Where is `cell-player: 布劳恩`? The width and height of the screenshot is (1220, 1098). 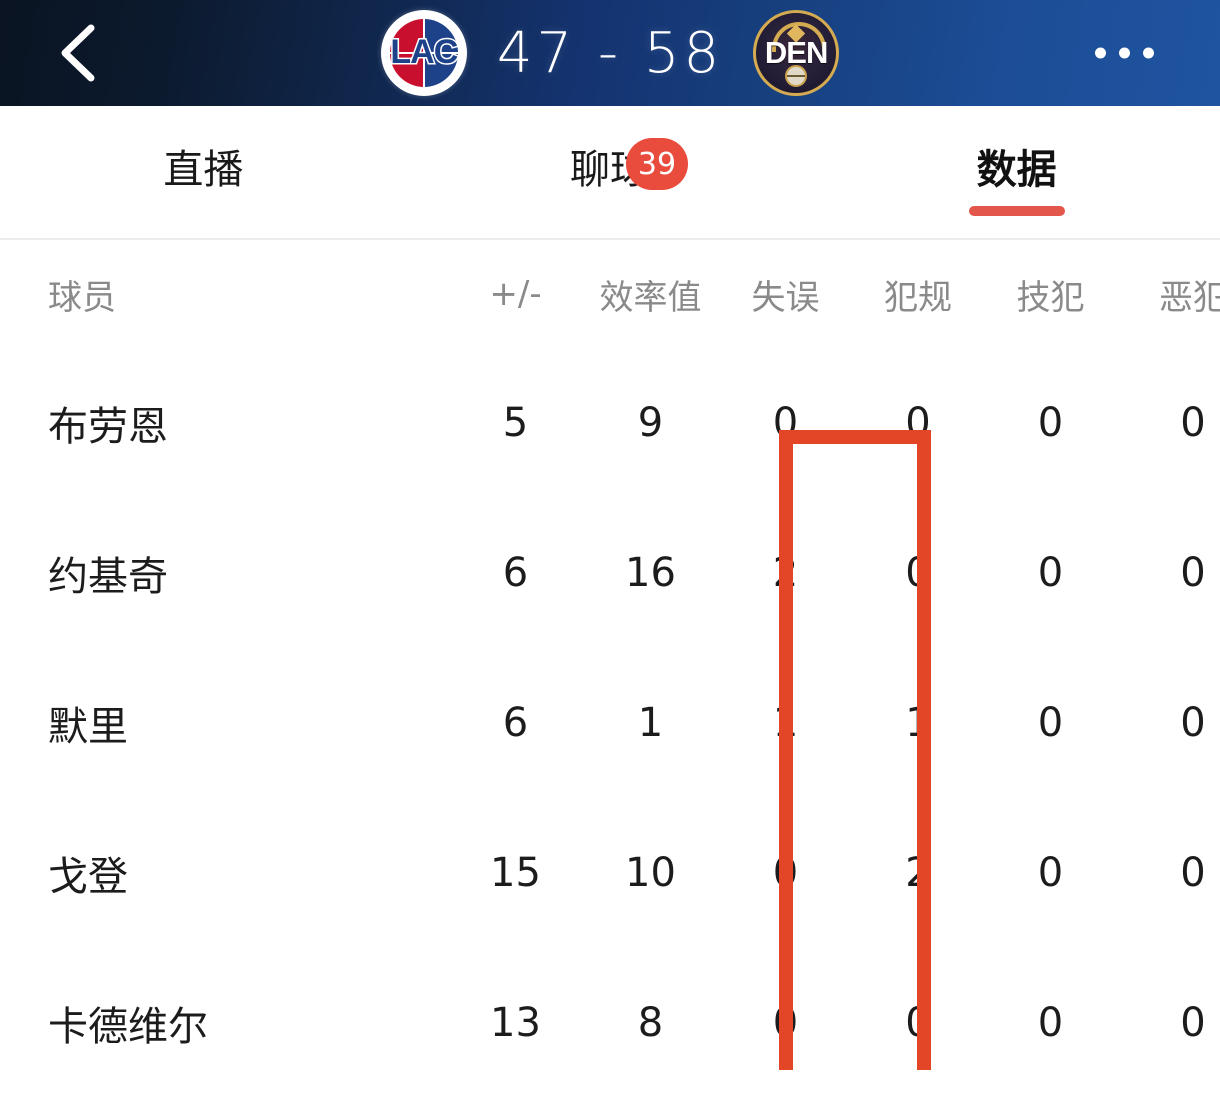
cell-player: 布劳恩 is located at coordinates (108, 427).